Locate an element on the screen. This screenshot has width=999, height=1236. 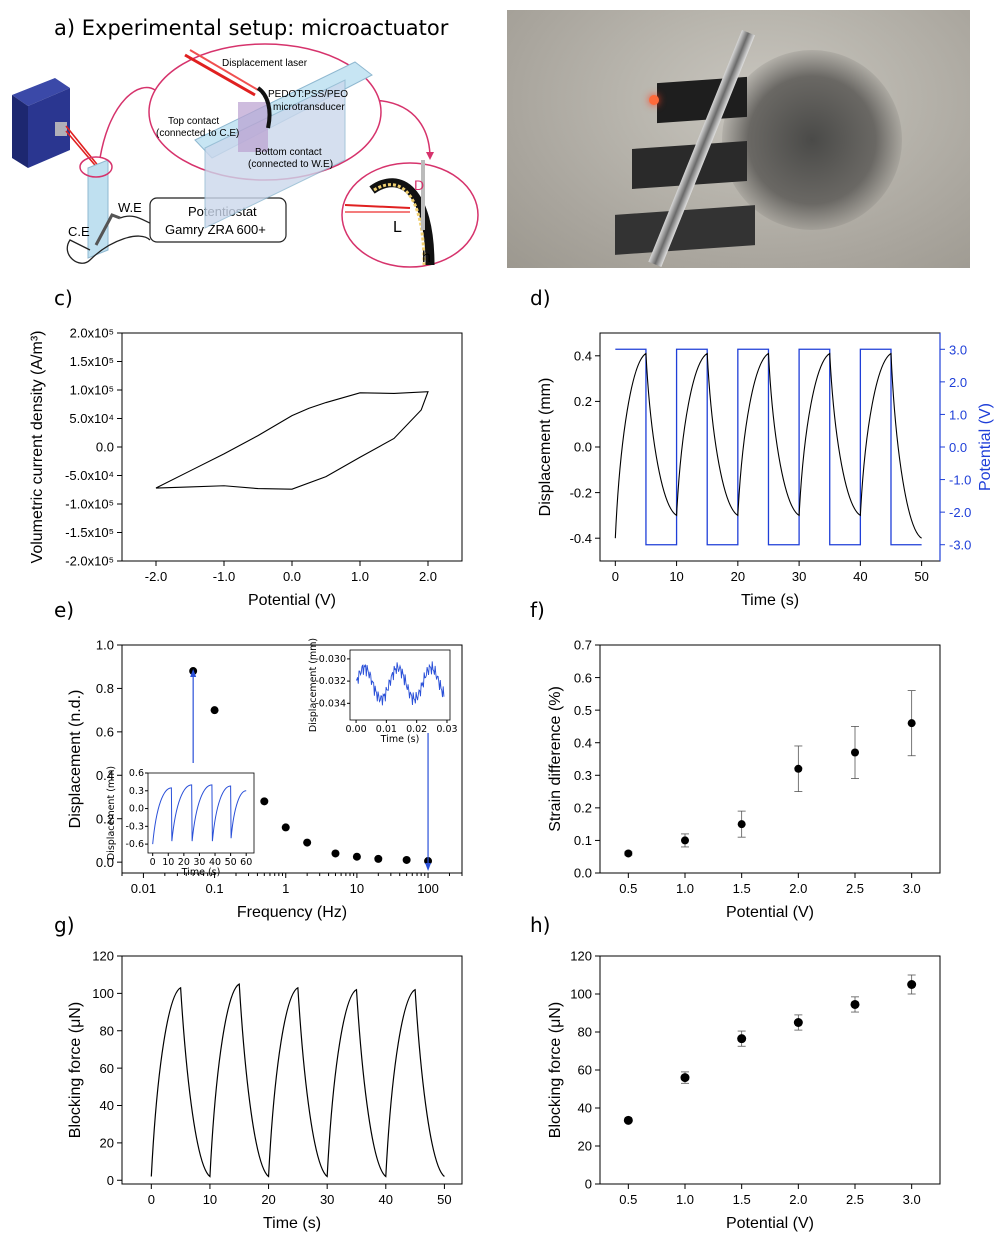
displacement-label: D is located at coordinates (419, 185).